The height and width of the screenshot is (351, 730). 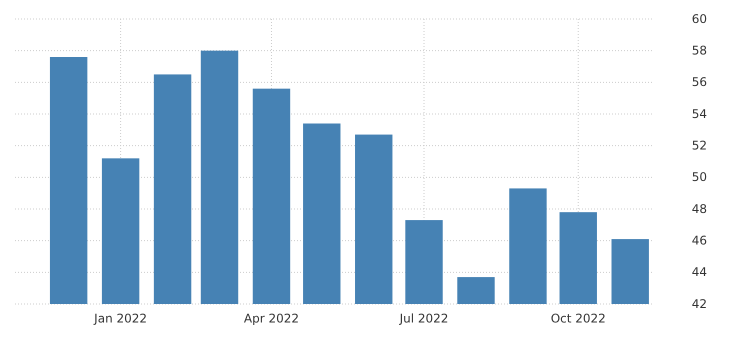 I want to click on y-tick-label: 46, so click(x=699, y=241).